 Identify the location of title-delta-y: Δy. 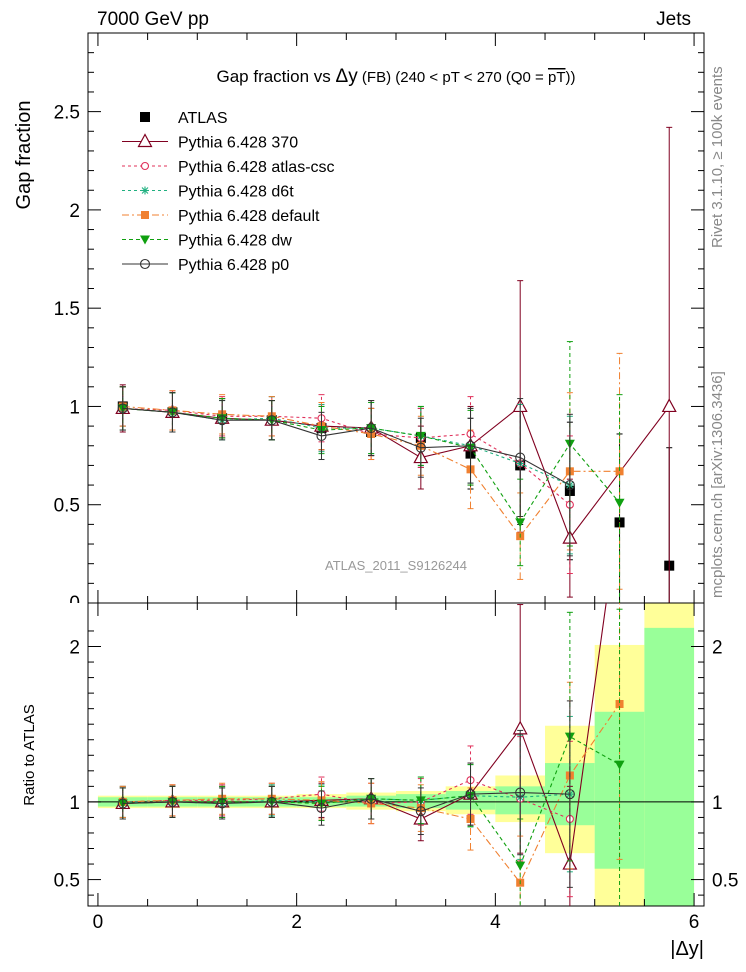
(347, 76).